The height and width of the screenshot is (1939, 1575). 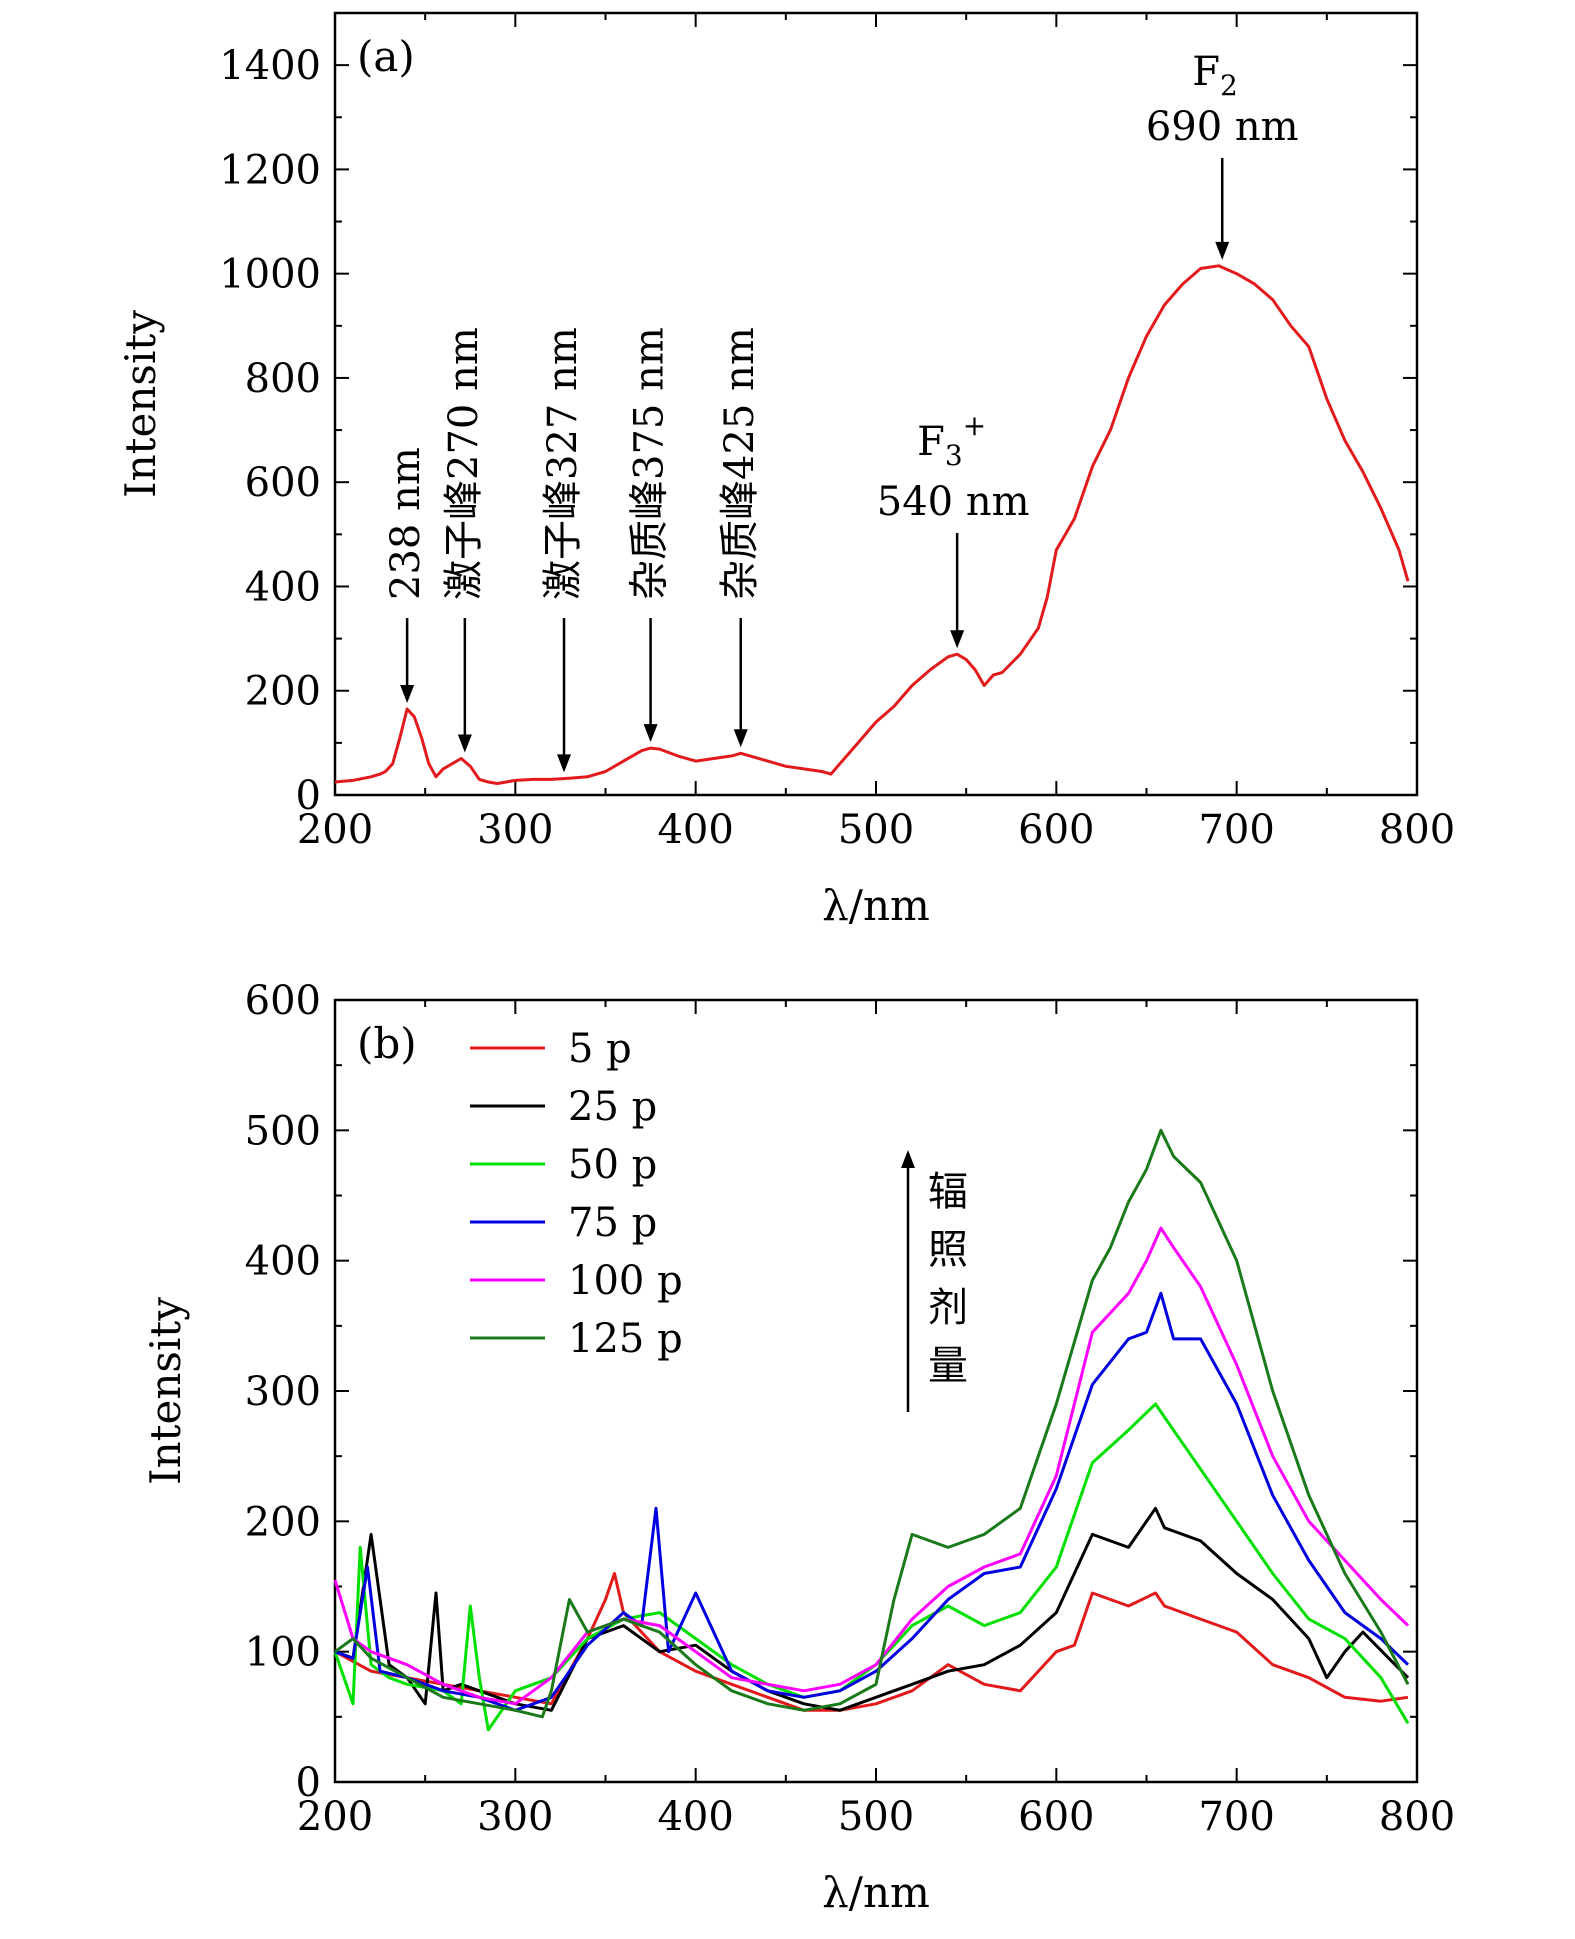 I want to click on peak-label: 激子峰327 nm, so click(x=563, y=463).